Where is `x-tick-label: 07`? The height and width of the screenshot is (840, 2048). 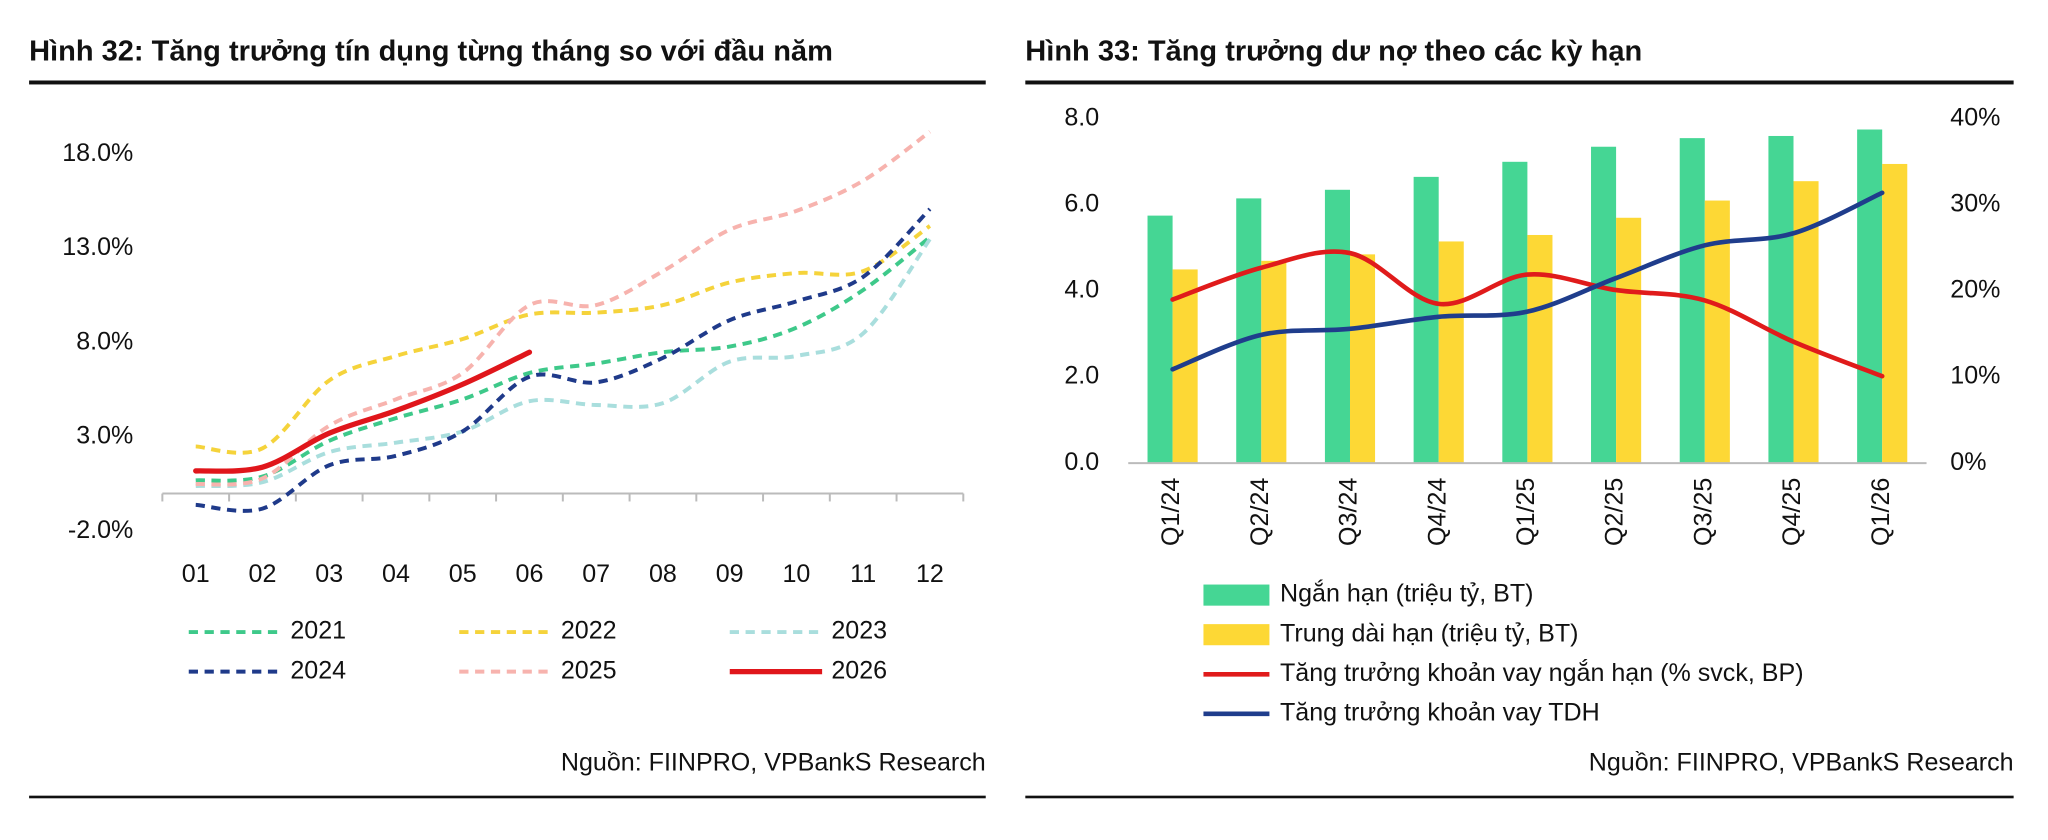 x-tick-label: 07 is located at coordinates (596, 574).